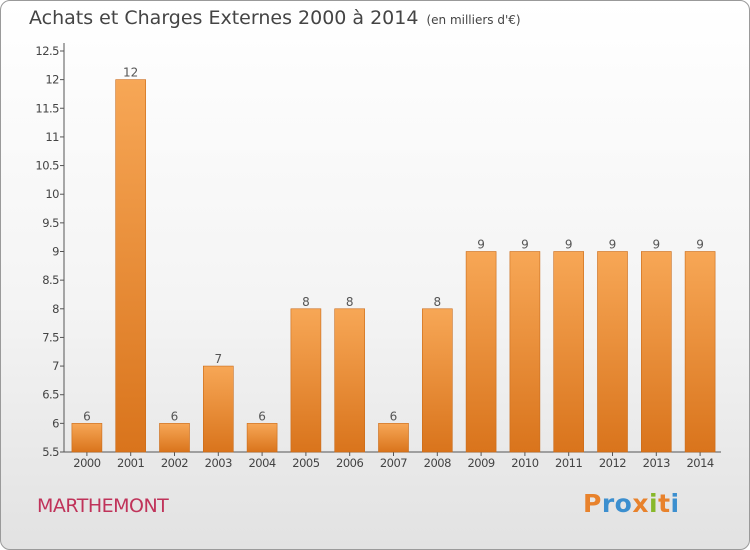 The width and height of the screenshot is (750, 550). What do you see at coordinates (700, 352) in the screenshot?
I see `bar-2014` at bounding box center [700, 352].